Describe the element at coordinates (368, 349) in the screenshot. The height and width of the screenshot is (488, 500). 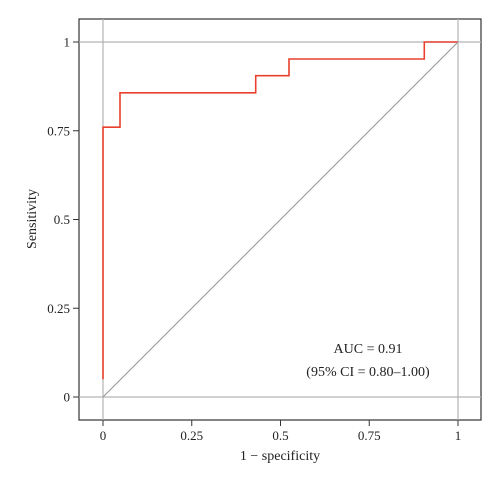
I see `auc-annotation: AUC = 0.91` at that location.